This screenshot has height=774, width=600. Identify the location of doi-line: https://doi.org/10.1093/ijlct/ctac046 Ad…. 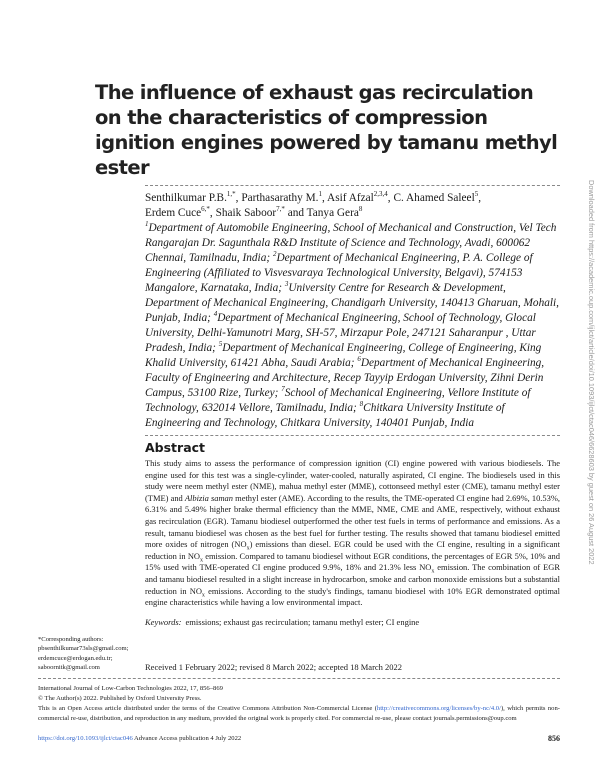
(140, 738).